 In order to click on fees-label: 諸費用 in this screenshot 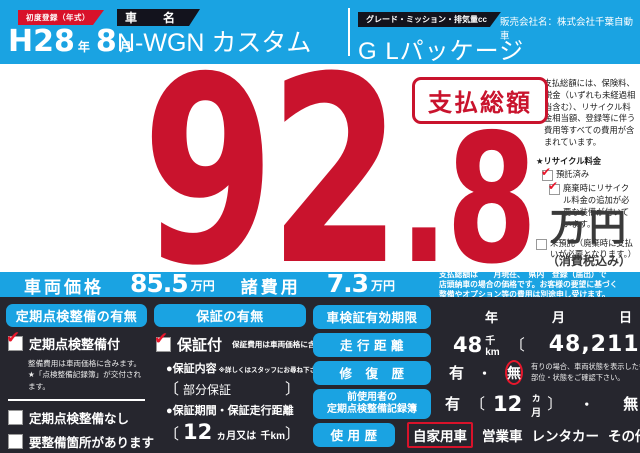, I will do `click(270, 287)`.